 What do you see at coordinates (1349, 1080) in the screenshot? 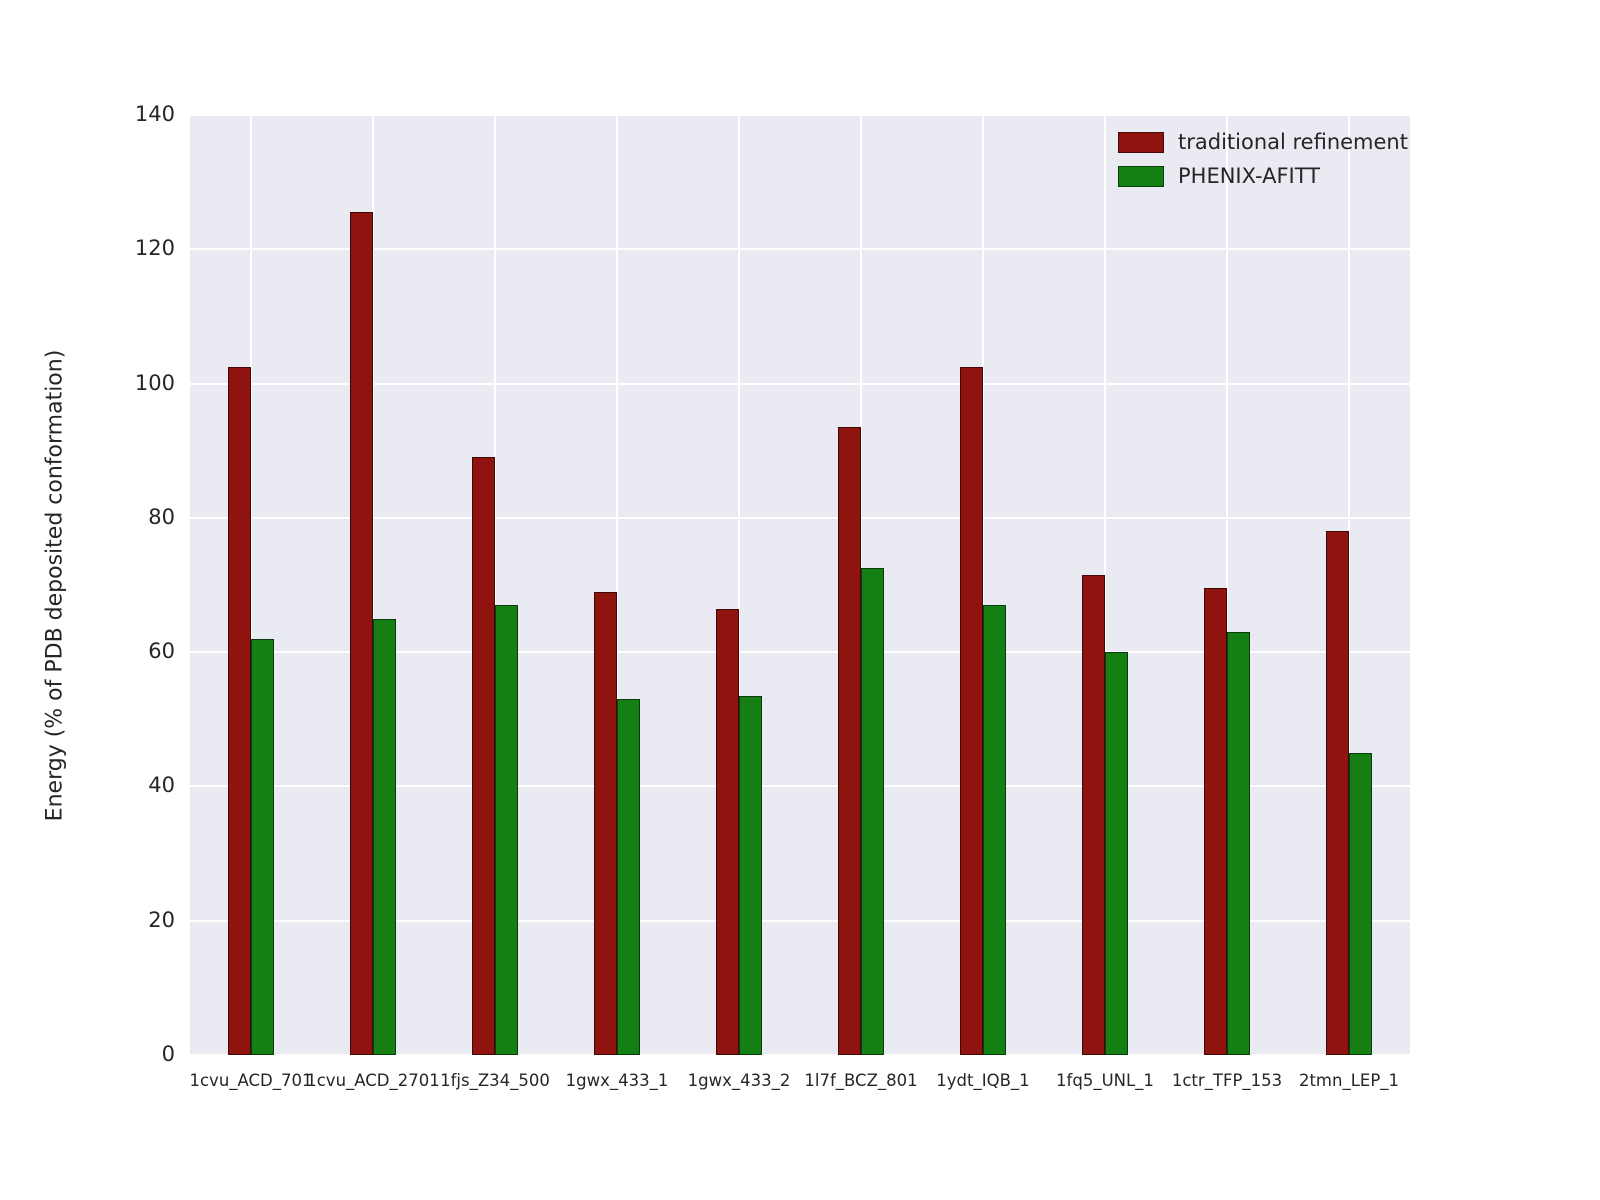
I see `x-tick-label: 2tmn_LEP_1` at bounding box center [1349, 1080].